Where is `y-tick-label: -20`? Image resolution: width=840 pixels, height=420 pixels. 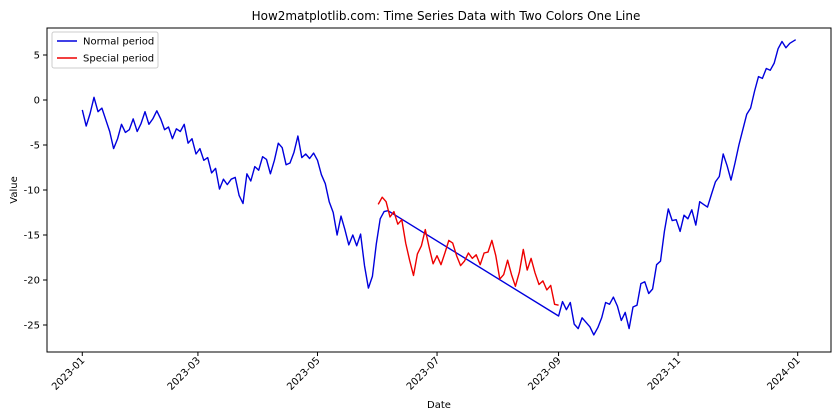 y-tick-label: -20 is located at coordinates (32, 281).